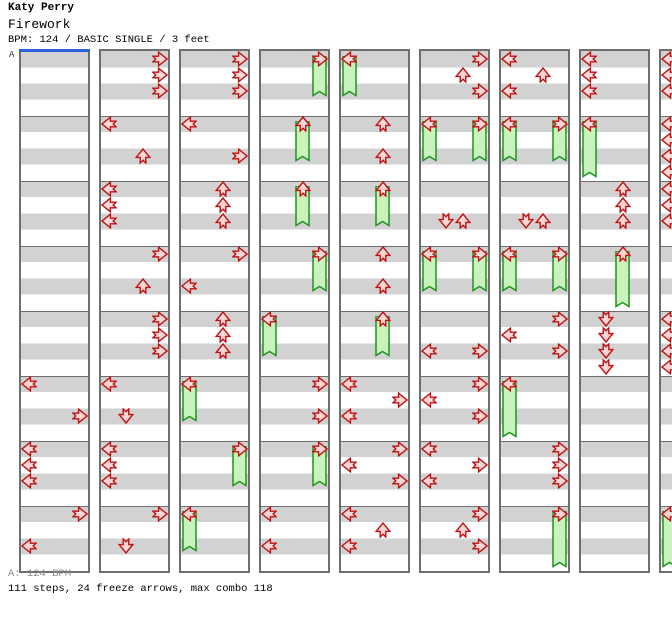 The height and width of the screenshot is (620, 672). Describe the element at coordinates (54, 50) in the screenshot. I see `section-marker-line` at that location.